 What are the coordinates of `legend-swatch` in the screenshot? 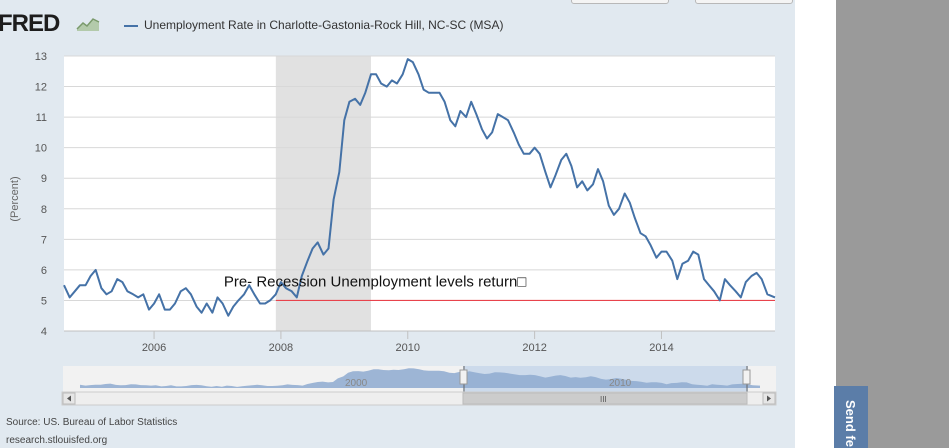 It's located at (131, 25).